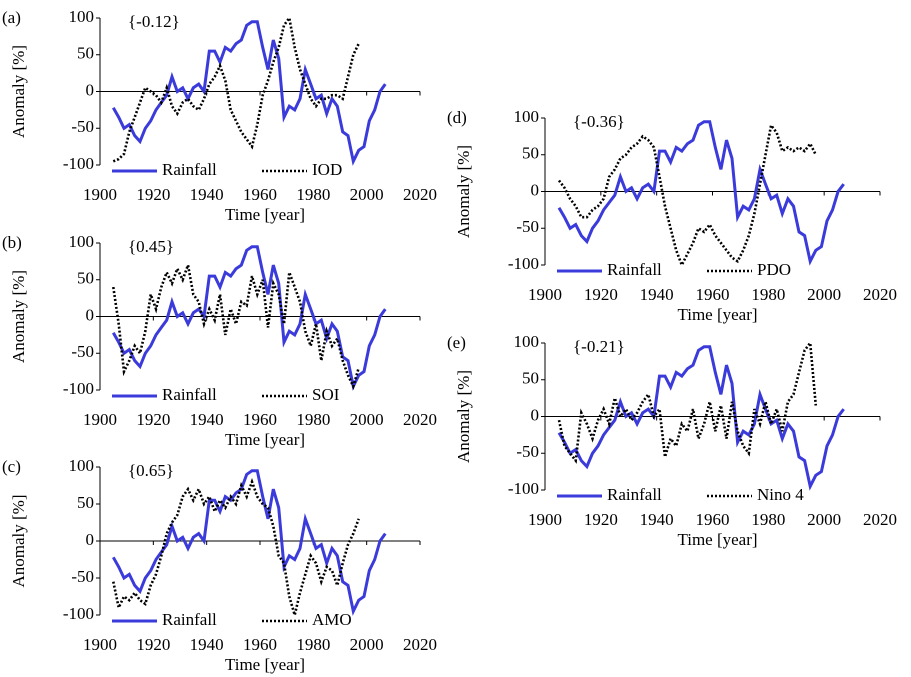  I want to click on correlation: {-0.36}, so click(599, 121).